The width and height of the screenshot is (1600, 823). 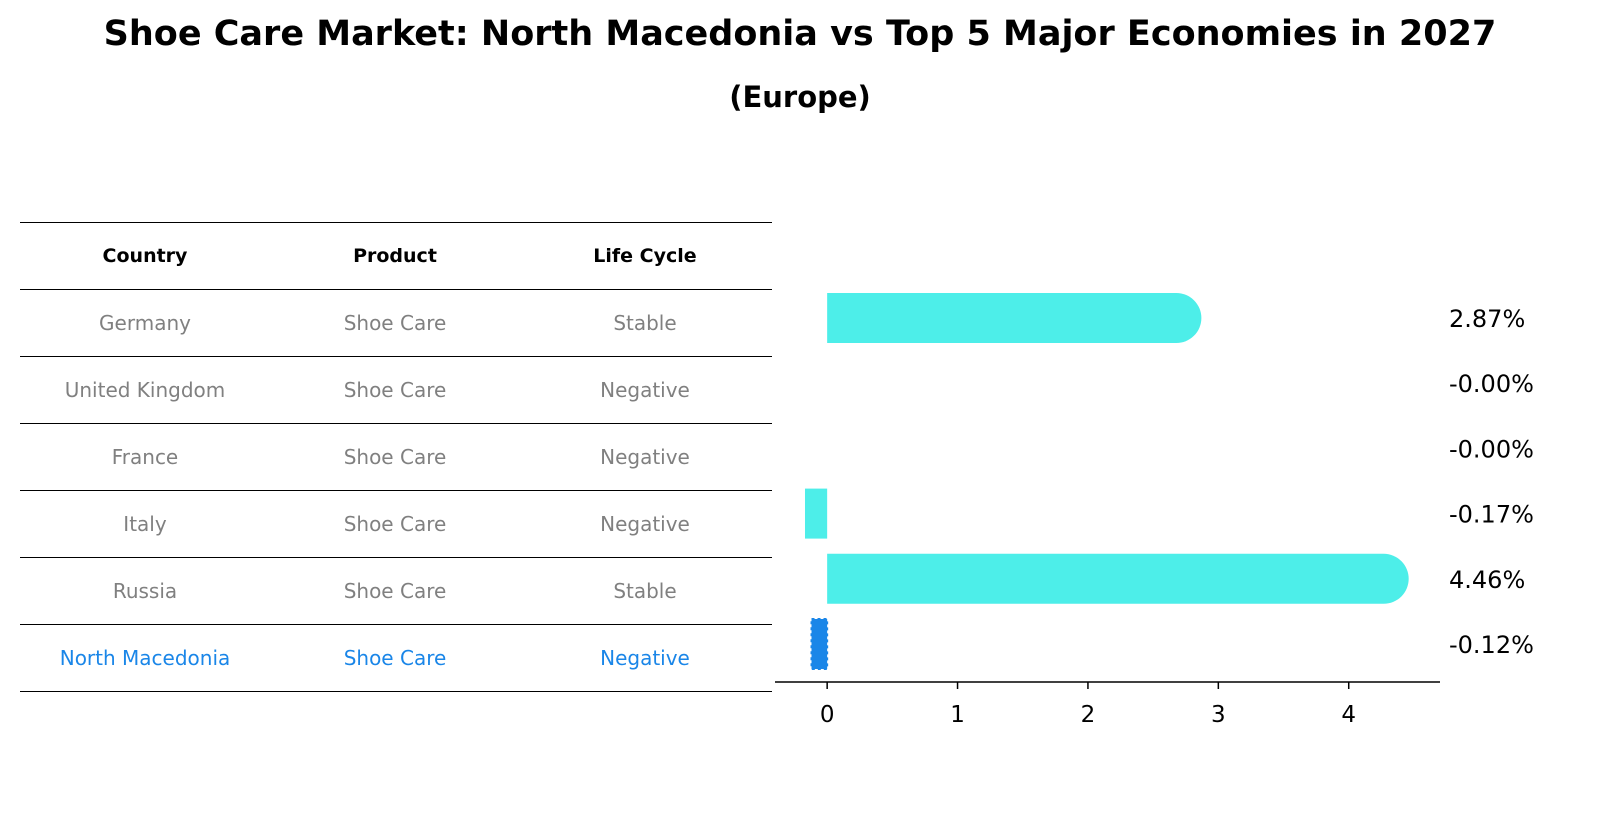 I want to click on table-row: United Kingdom Shoe Care Negative, so click(x=396, y=389).